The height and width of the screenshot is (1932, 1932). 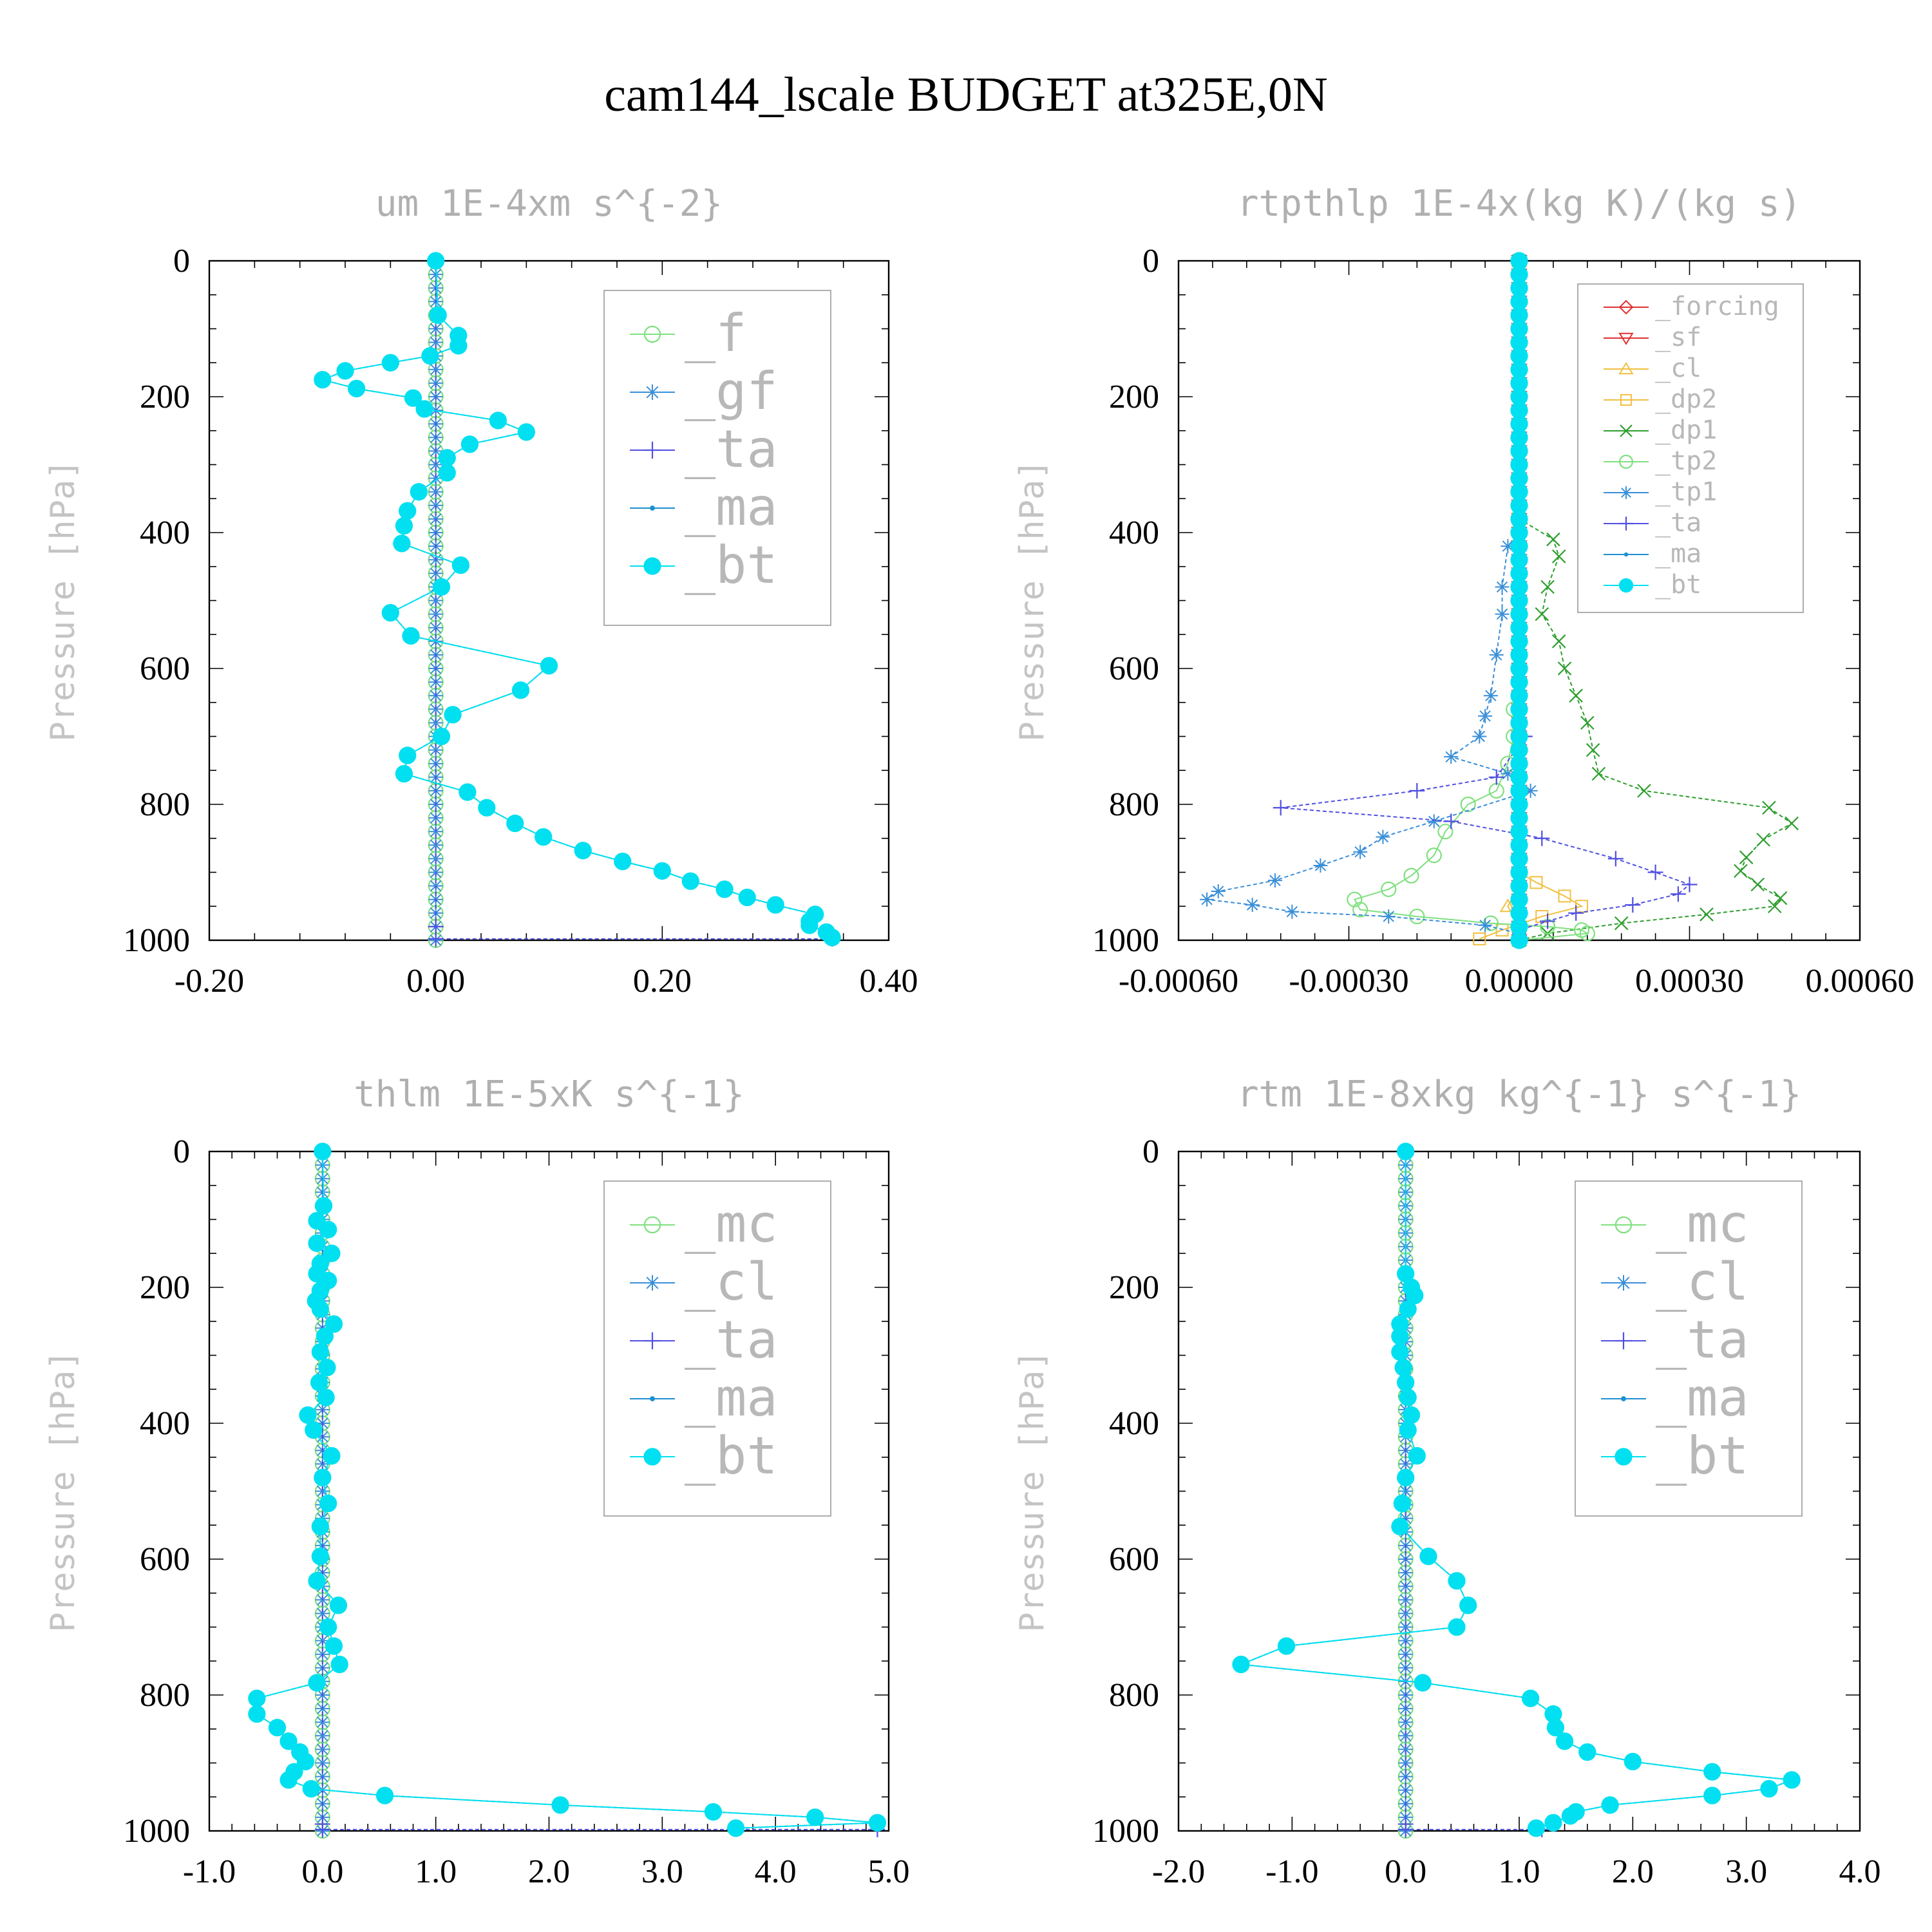 What do you see at coordinates (688, 333) in the screenshot?
I see `legend-entry: _f` at bounding box center [688, 333].